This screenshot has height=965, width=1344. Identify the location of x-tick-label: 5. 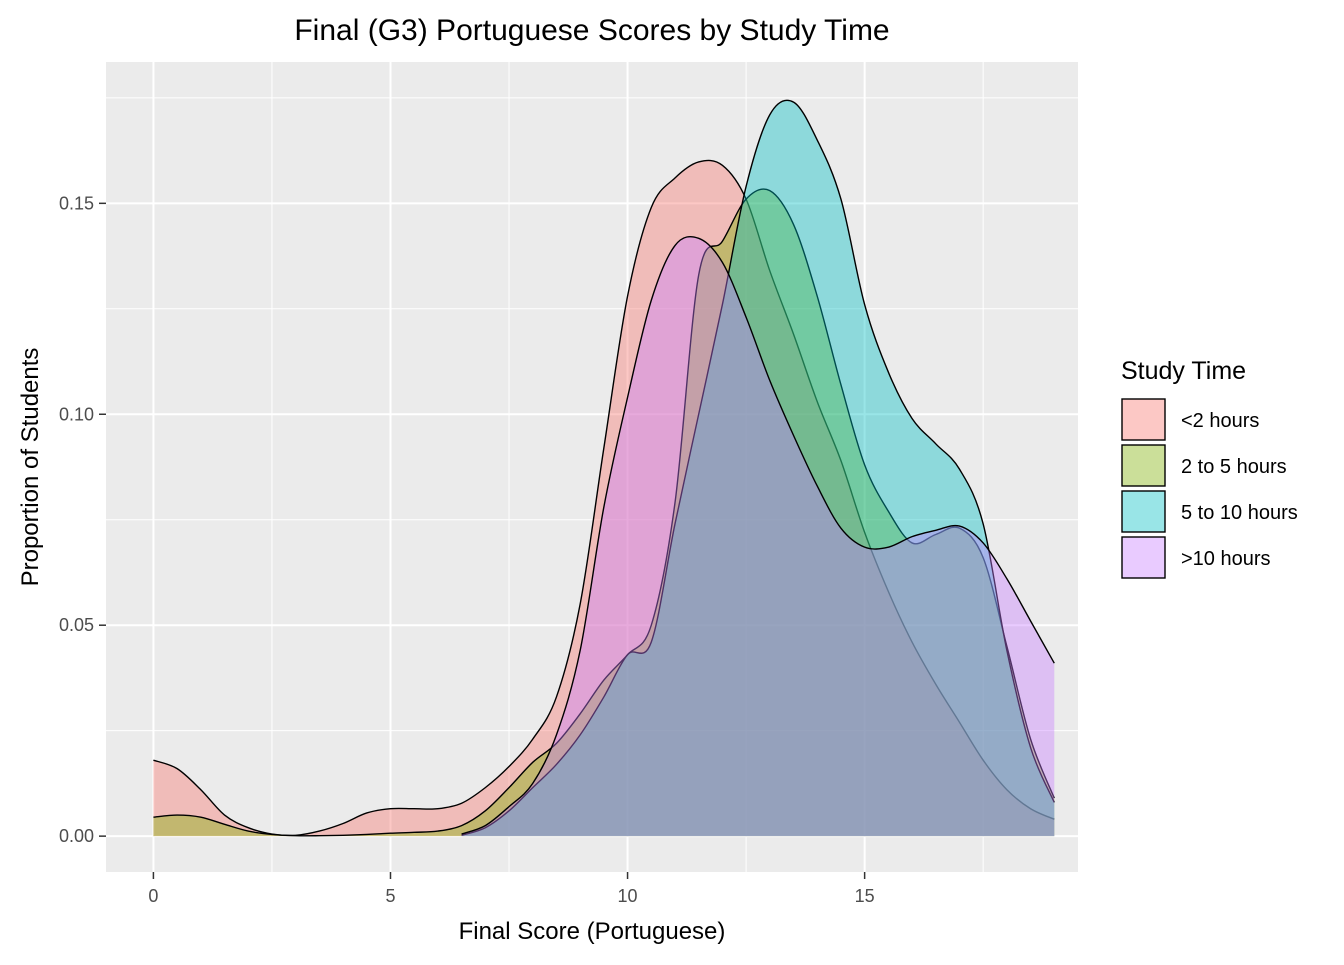
(390, 896).